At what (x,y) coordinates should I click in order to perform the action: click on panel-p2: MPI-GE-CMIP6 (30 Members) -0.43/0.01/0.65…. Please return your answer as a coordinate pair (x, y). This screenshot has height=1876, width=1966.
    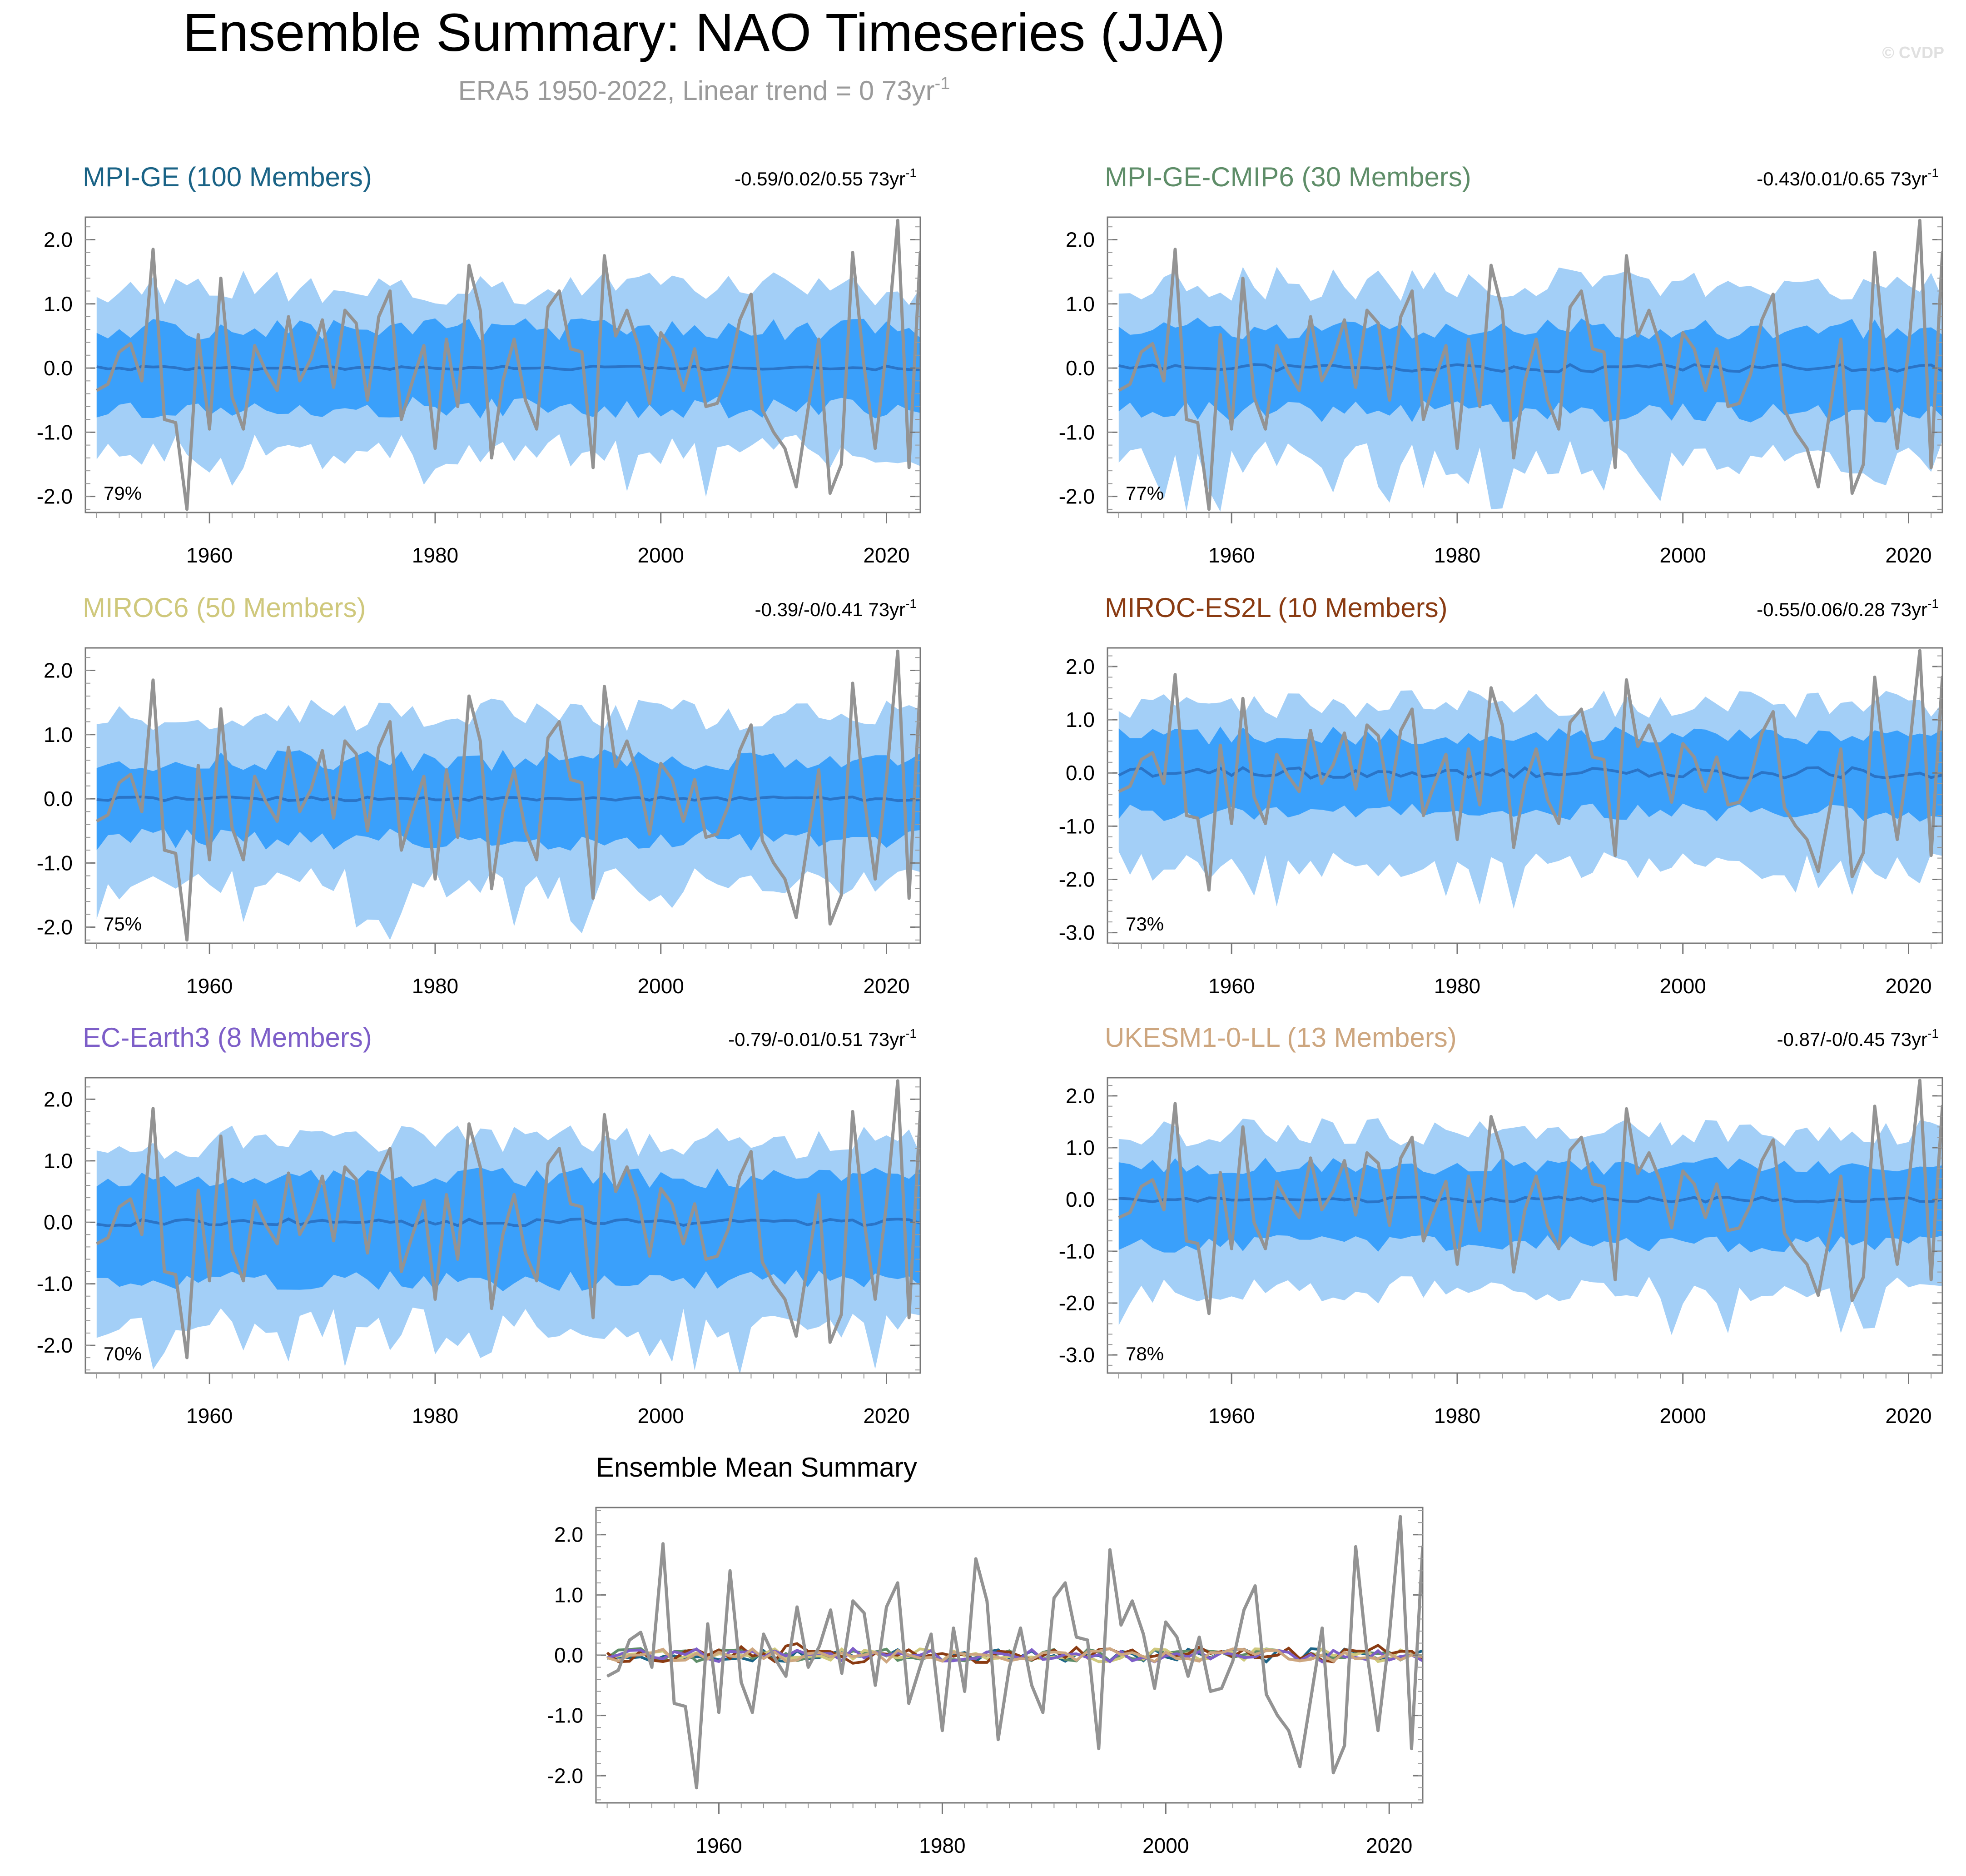
    Looking at the image, I should click on (1501, 365).